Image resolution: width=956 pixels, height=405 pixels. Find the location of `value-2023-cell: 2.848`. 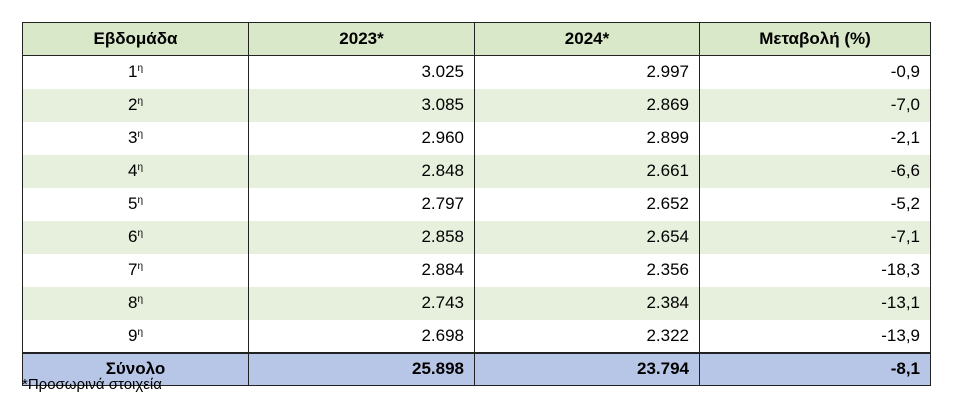

value-2023-cell: 2.848 is located at coordinates (361, 171).